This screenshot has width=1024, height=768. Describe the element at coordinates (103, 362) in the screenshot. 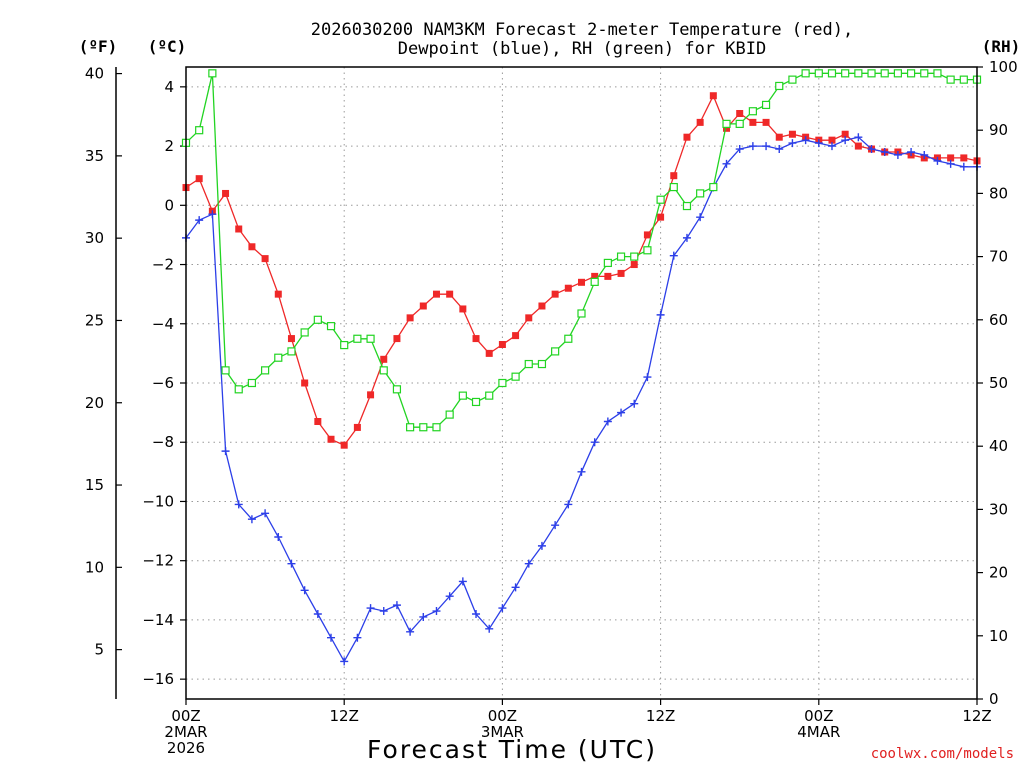

I see `fahrenheit-axis: 40 35 30 25 20 15 10 5` at that location.